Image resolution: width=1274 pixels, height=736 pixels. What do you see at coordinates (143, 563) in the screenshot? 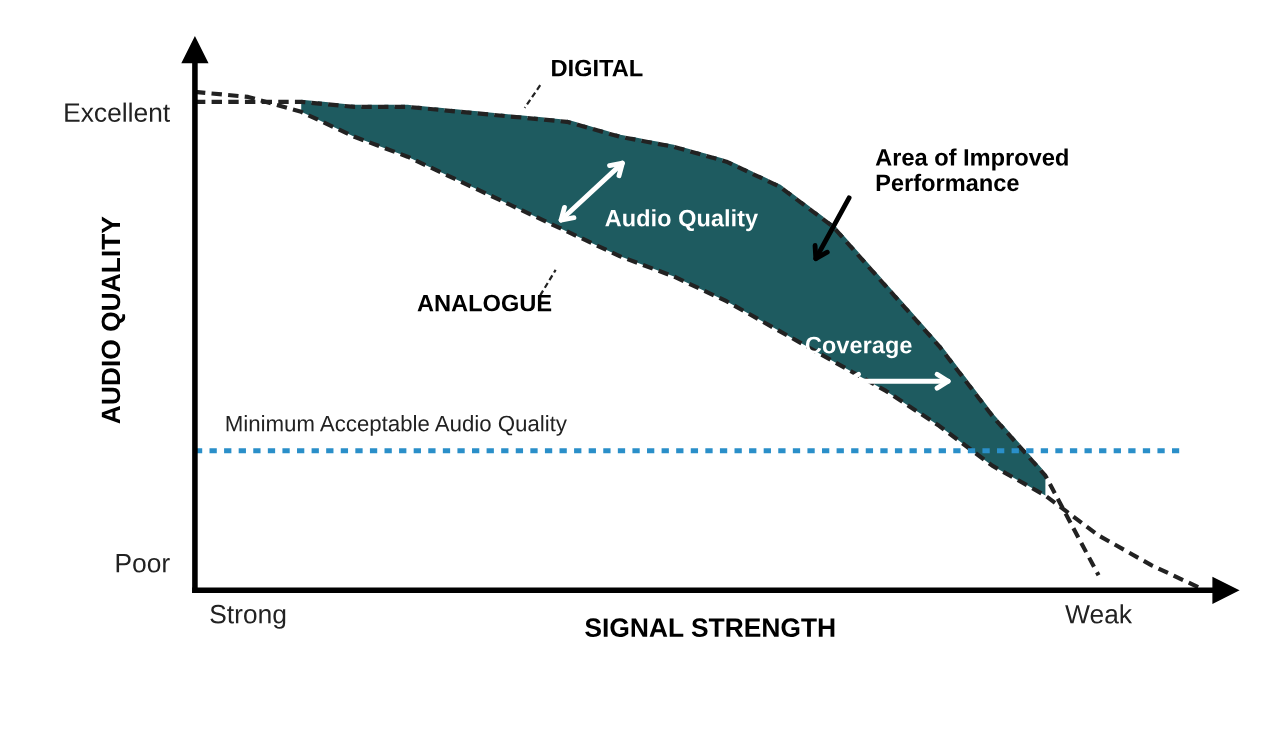
I see `text: Poor` at bounding box center [143, 563].